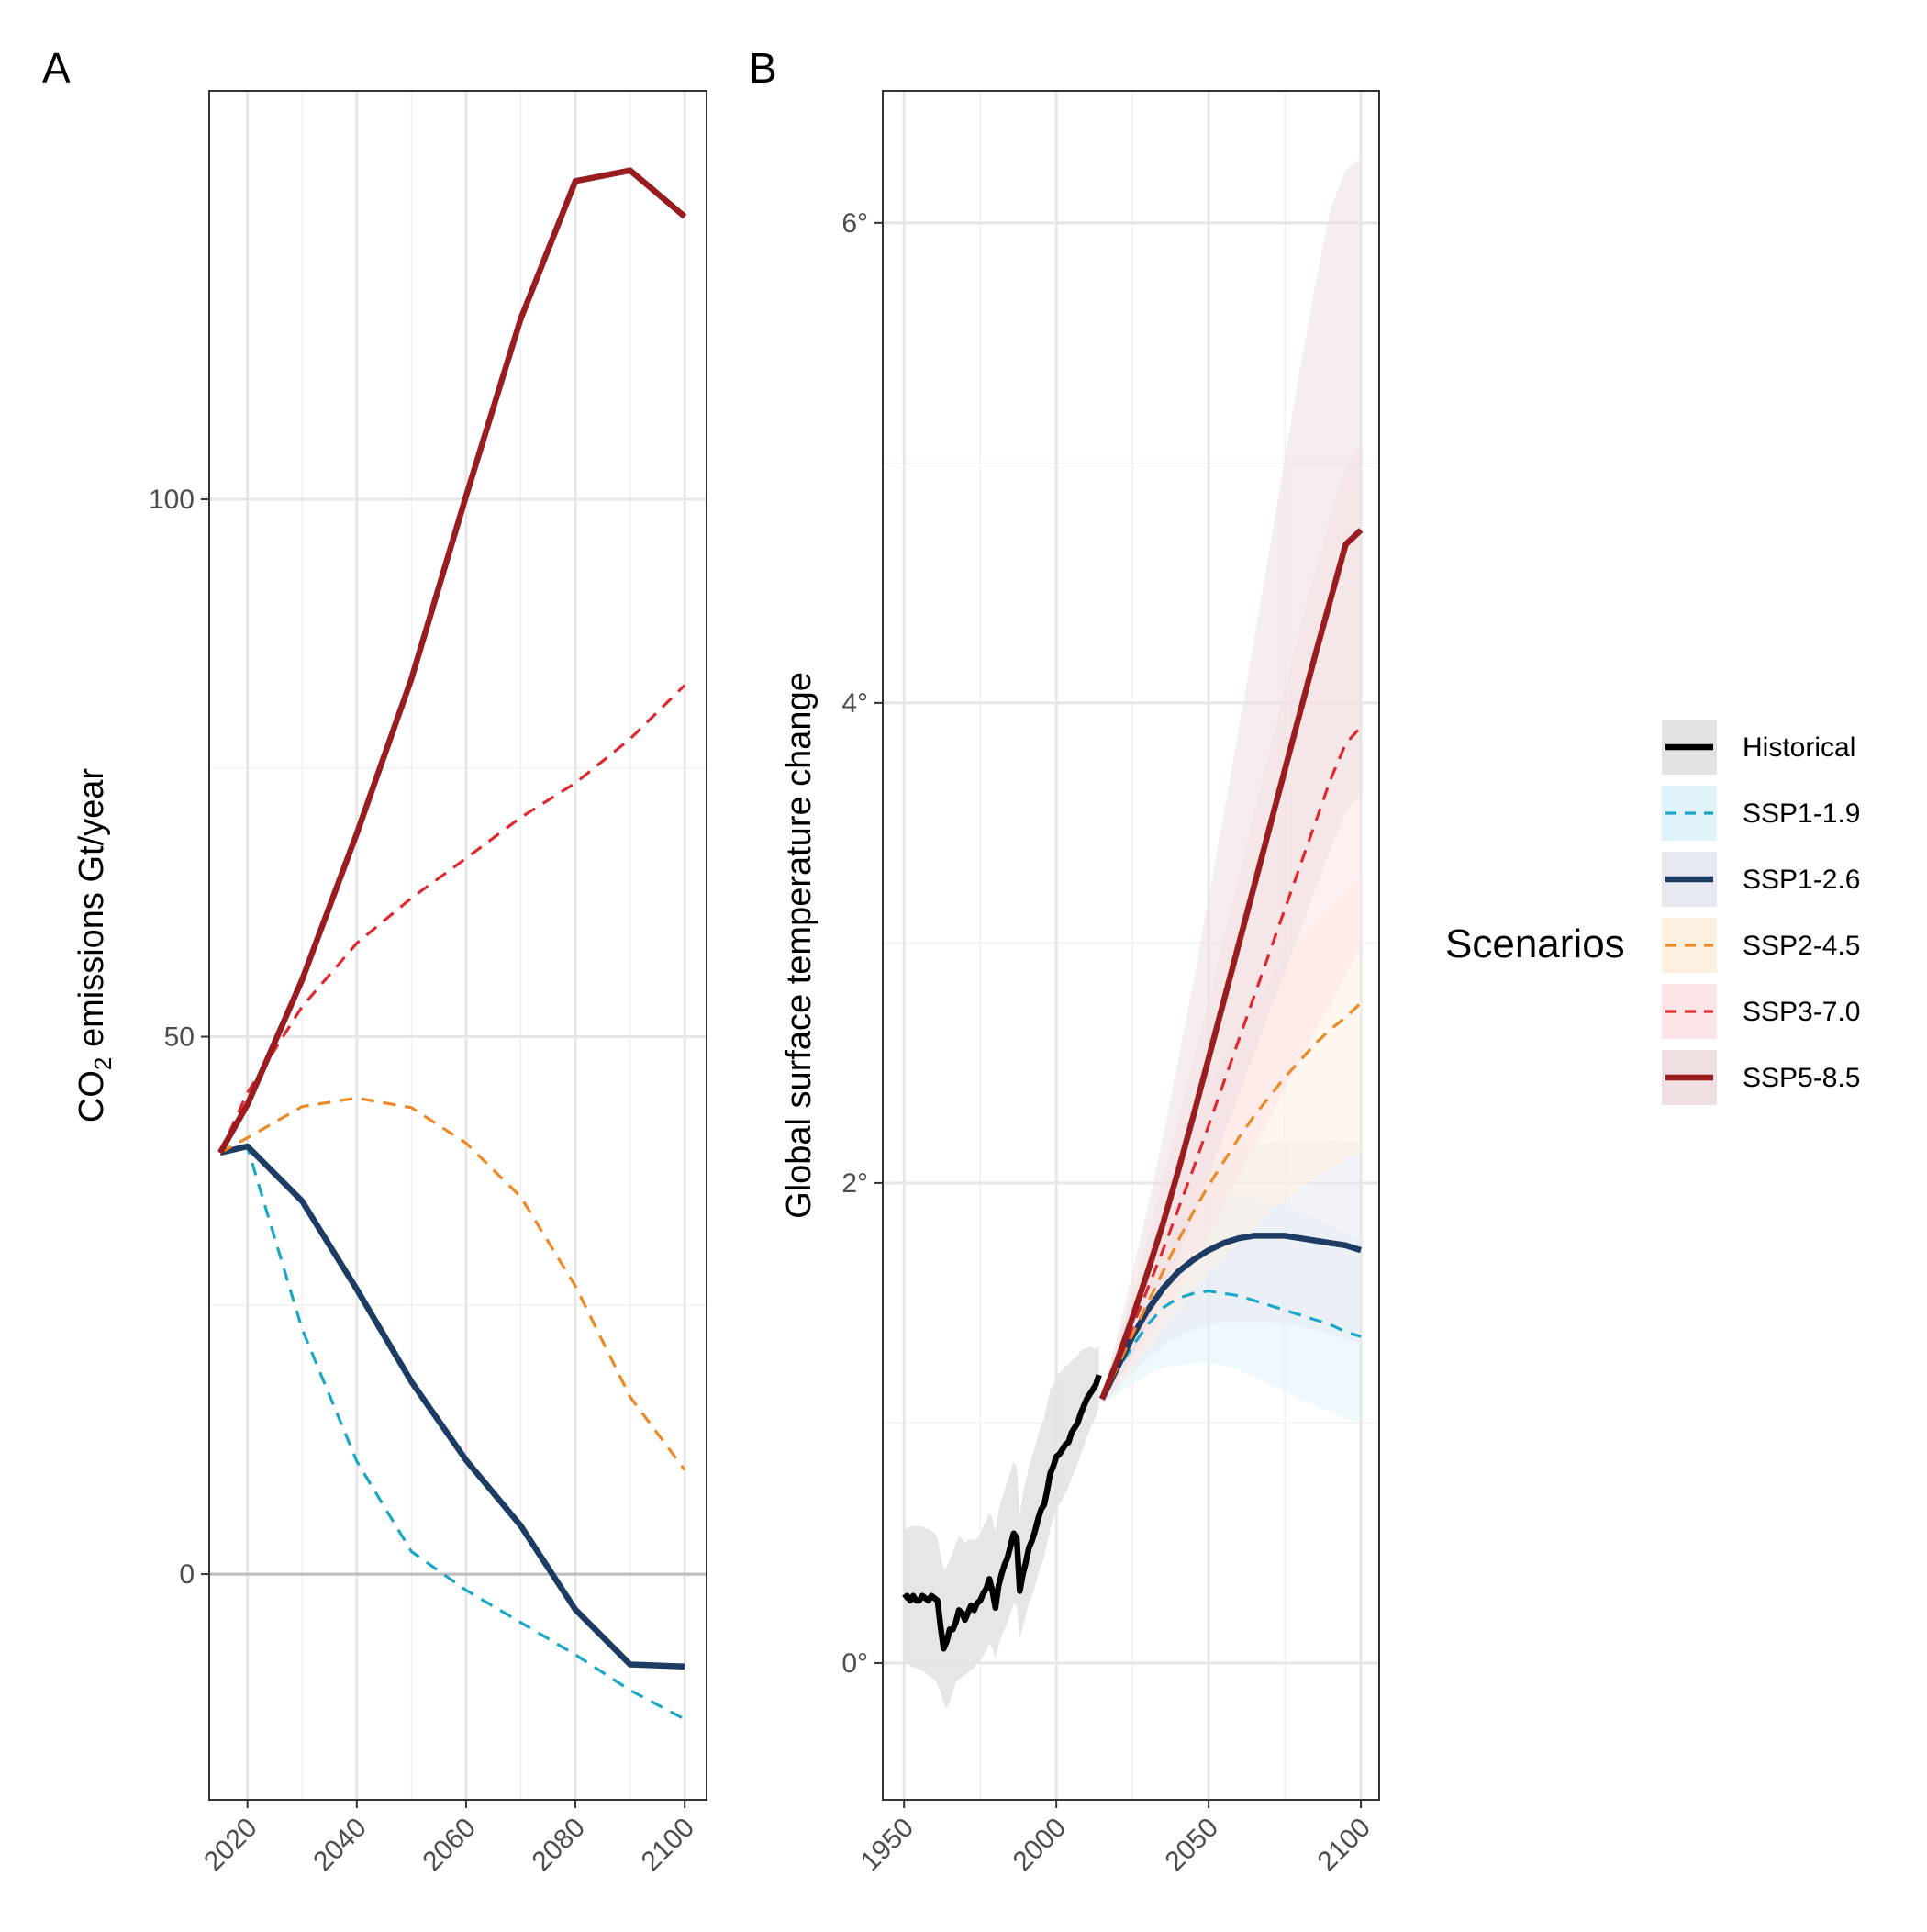 The height and width of the screenshot is (1932, 1927). I want to click on x-tick-label: 1950, so click(887, 1845).